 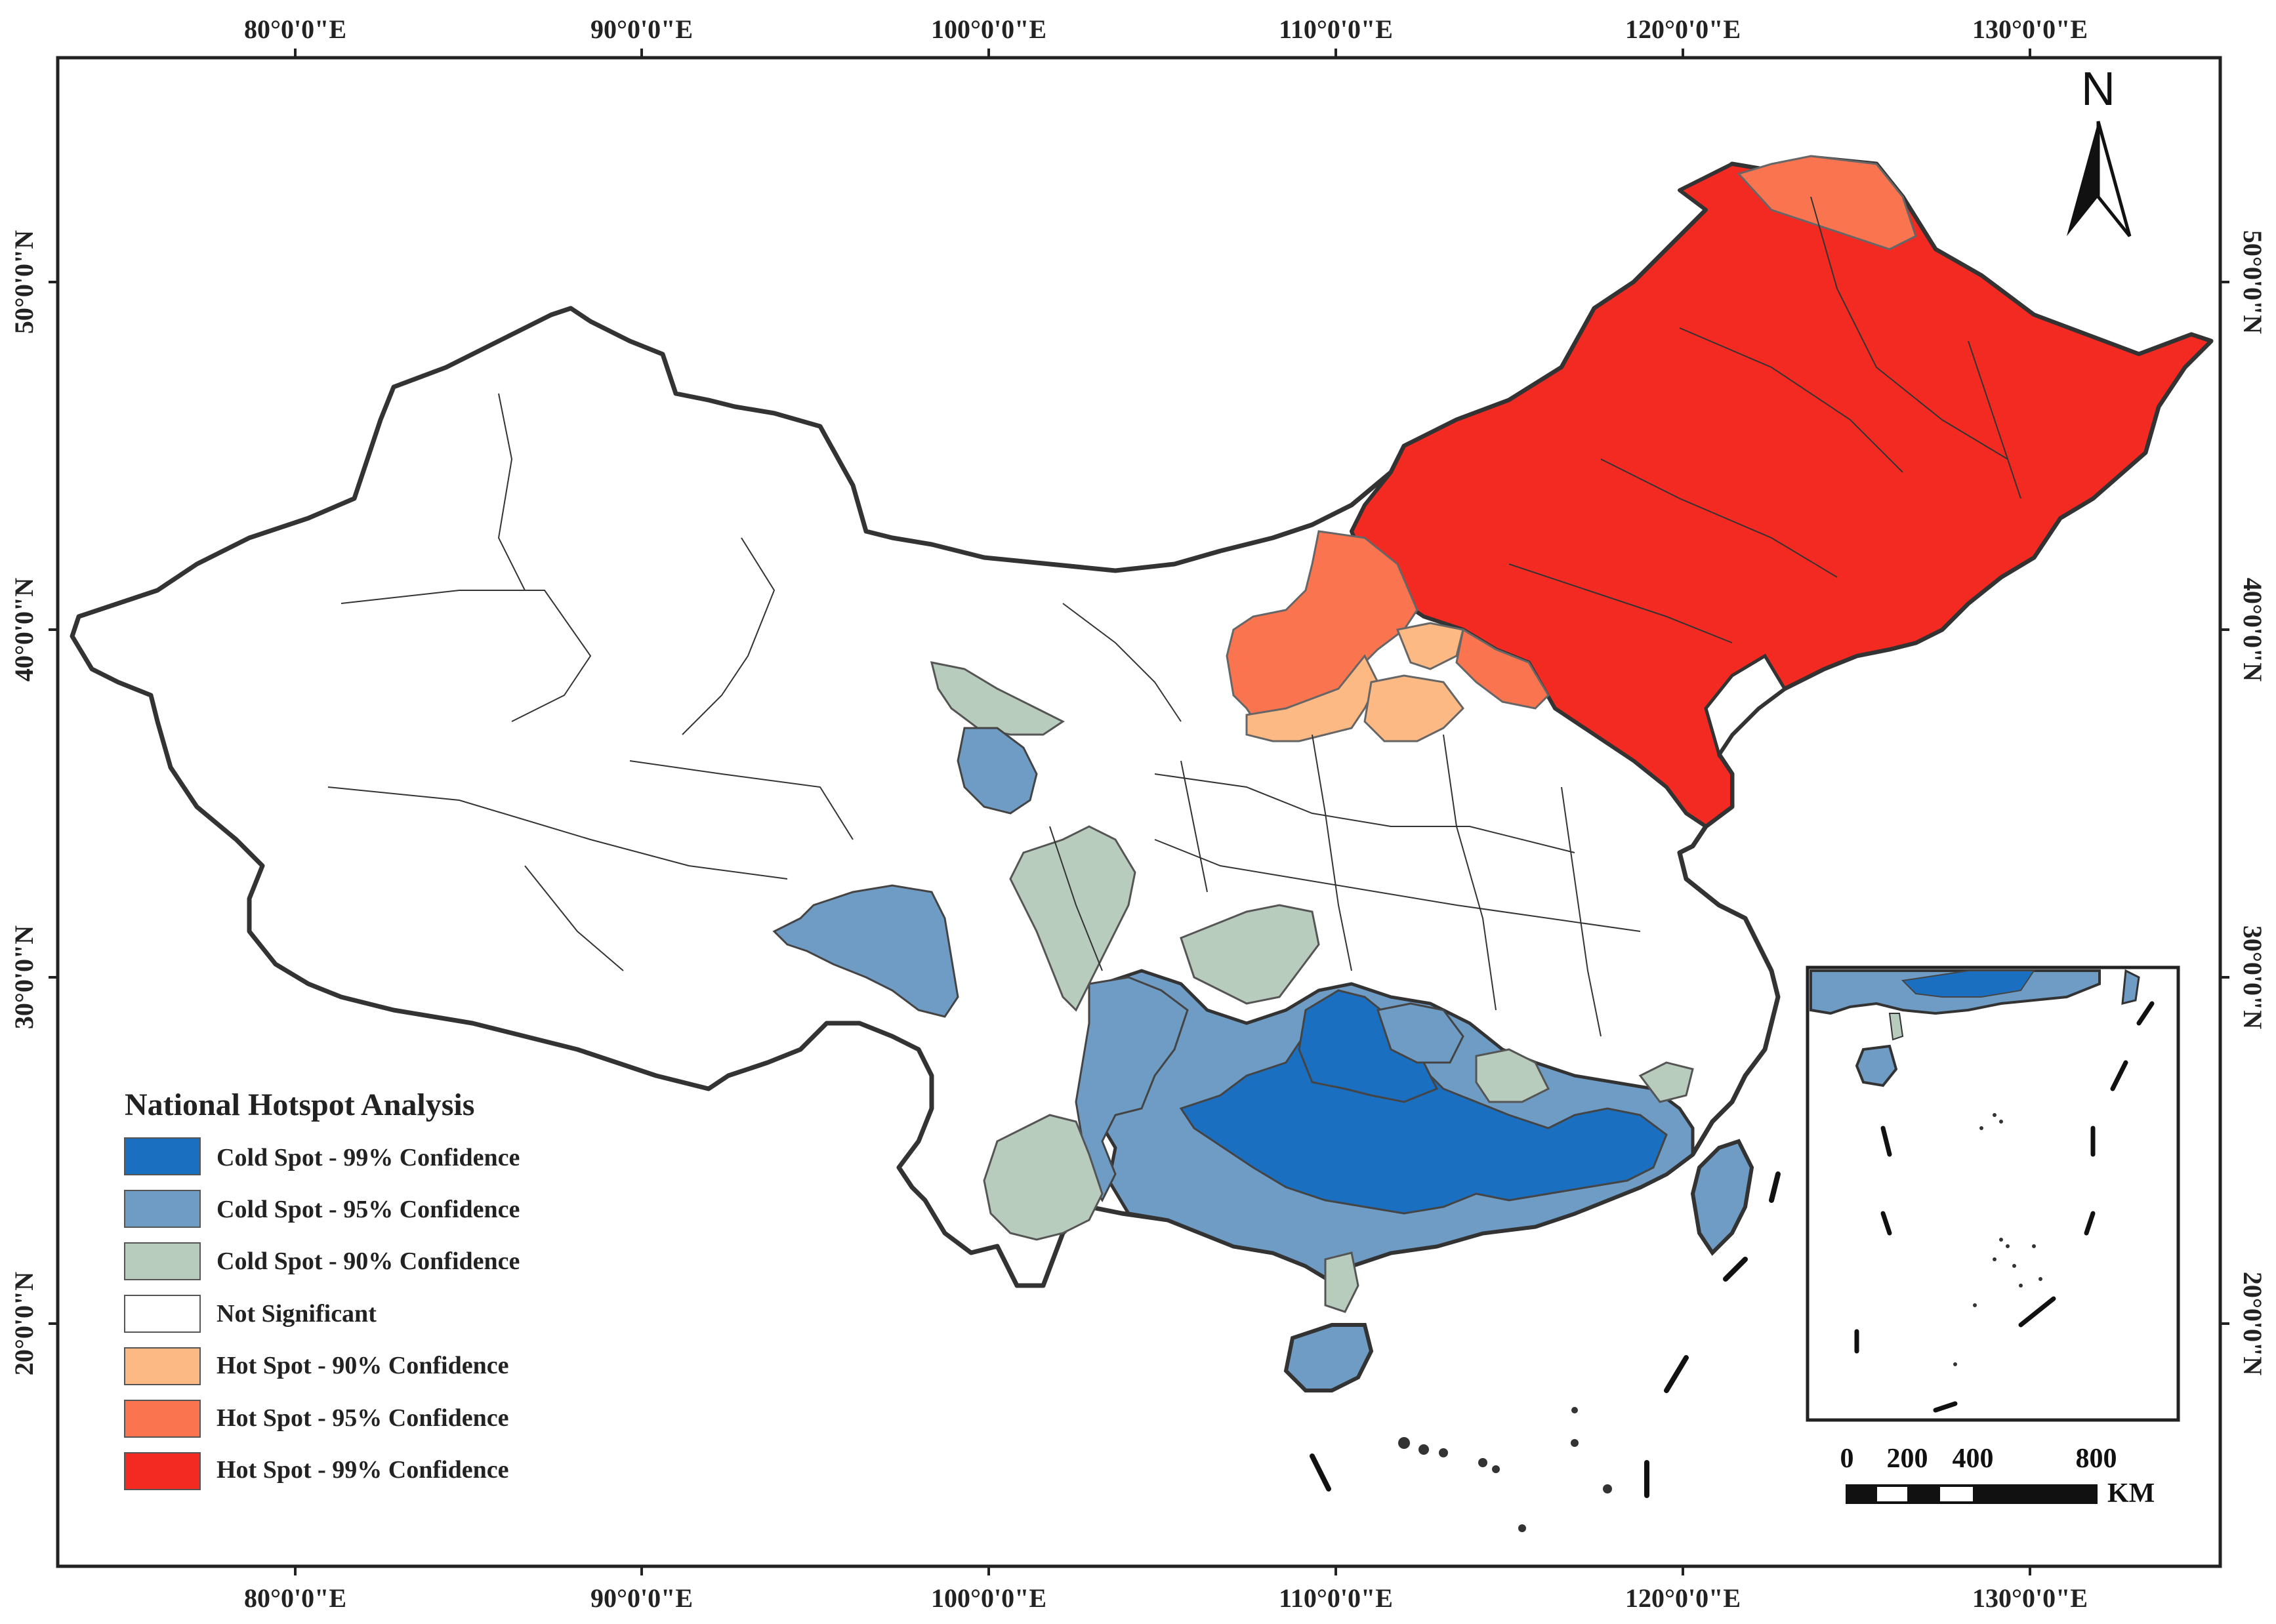 I want to click on lon-label-top-100: 100°0'0"E, so click(x=988, y=29).